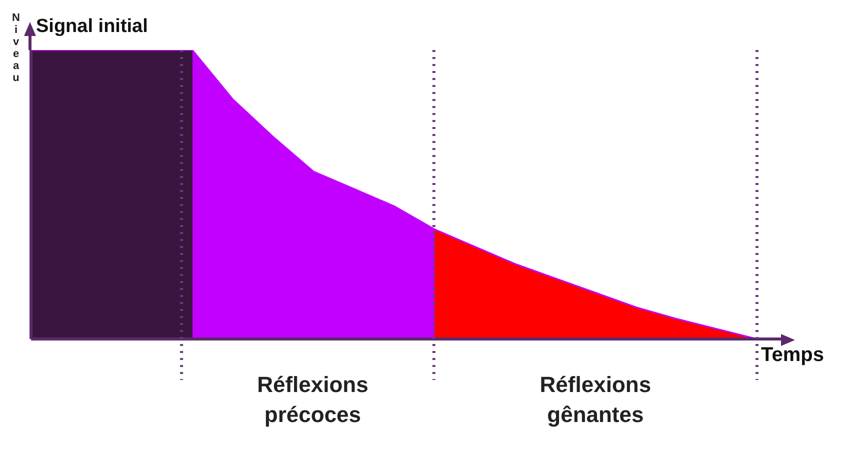 Image resolution: width=853 pixels, height=450 pixels. I want to click on text: Réflexions précoces, so click(313, 400).